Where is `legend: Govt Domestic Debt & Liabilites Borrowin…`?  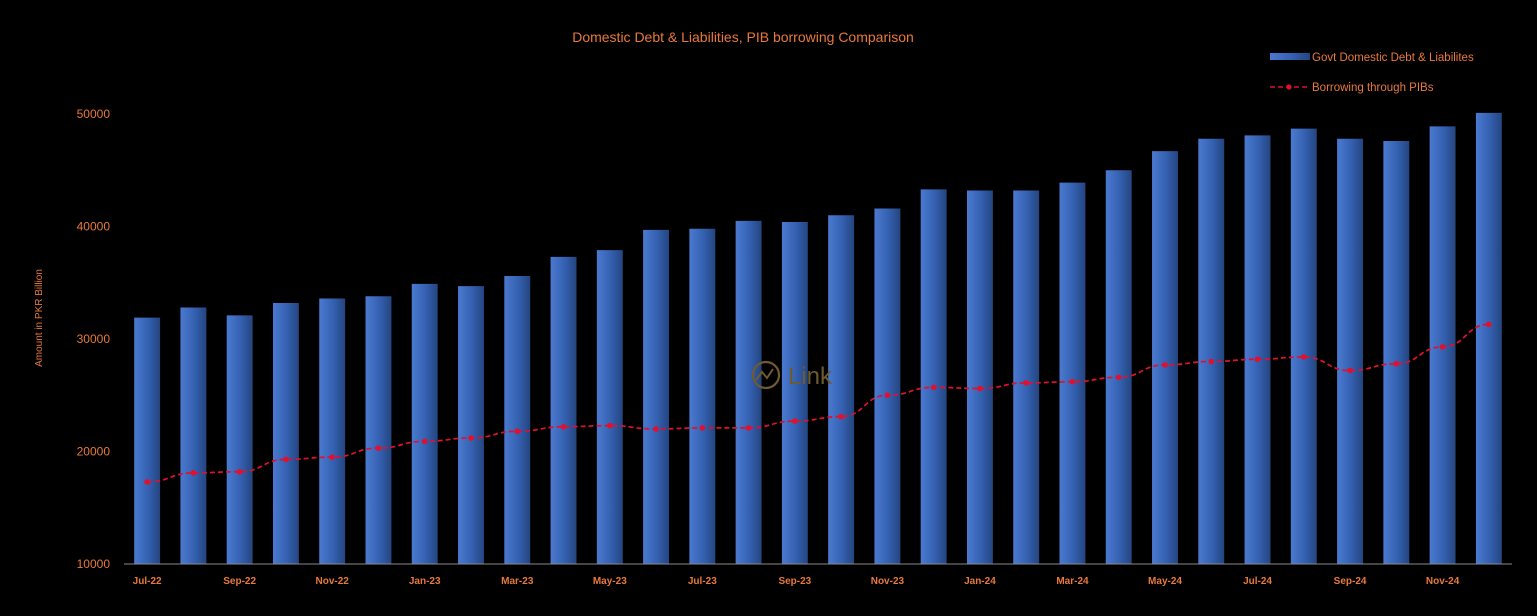 legend: Govt Domestic Debt & Liabilites Borrowin… is located at coordinates (1372, 73).